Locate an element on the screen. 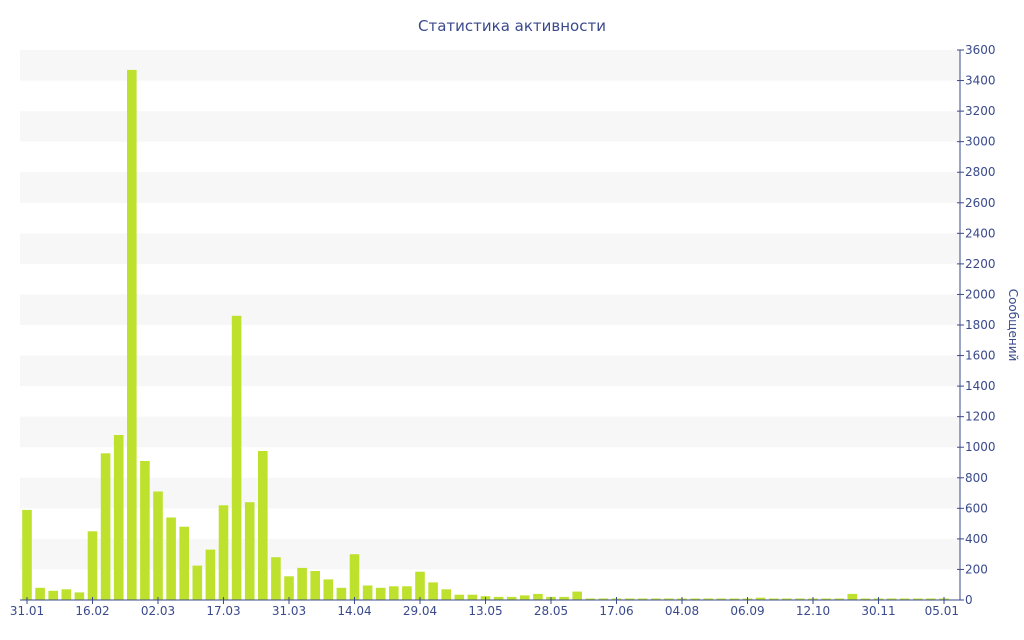 This screenshot has height=640, width=1024. x-tick-label: 31.01 is located at coordinates (27, 611).